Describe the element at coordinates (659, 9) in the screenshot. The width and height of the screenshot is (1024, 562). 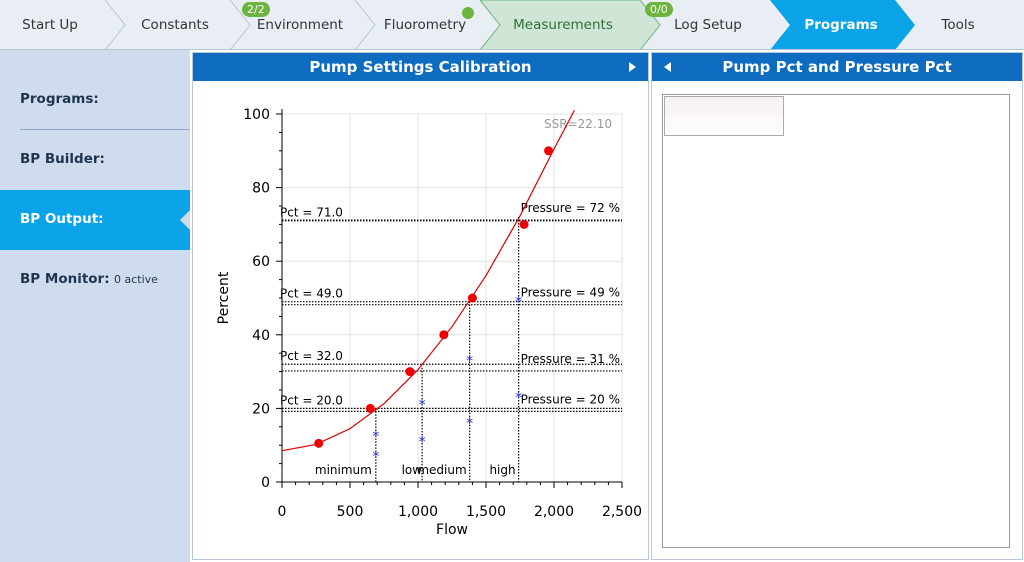
I see `log-setup-status-badge: 0/0` at that location.